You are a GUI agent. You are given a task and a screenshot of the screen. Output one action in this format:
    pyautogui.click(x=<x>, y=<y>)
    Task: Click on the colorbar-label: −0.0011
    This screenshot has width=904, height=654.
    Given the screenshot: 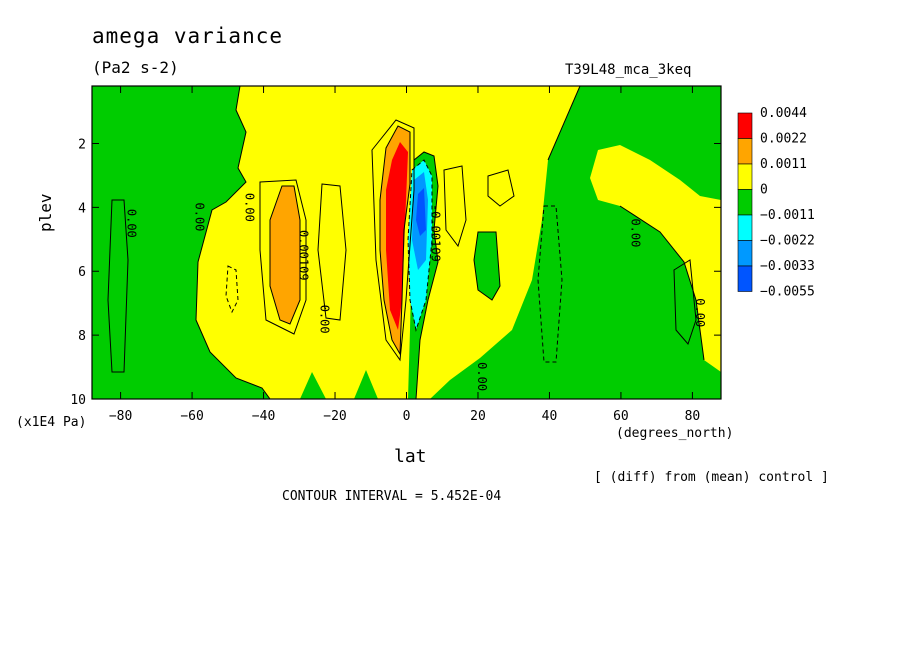 What is the action you would take?
    pyautogui.click(x=787, y=215)
    